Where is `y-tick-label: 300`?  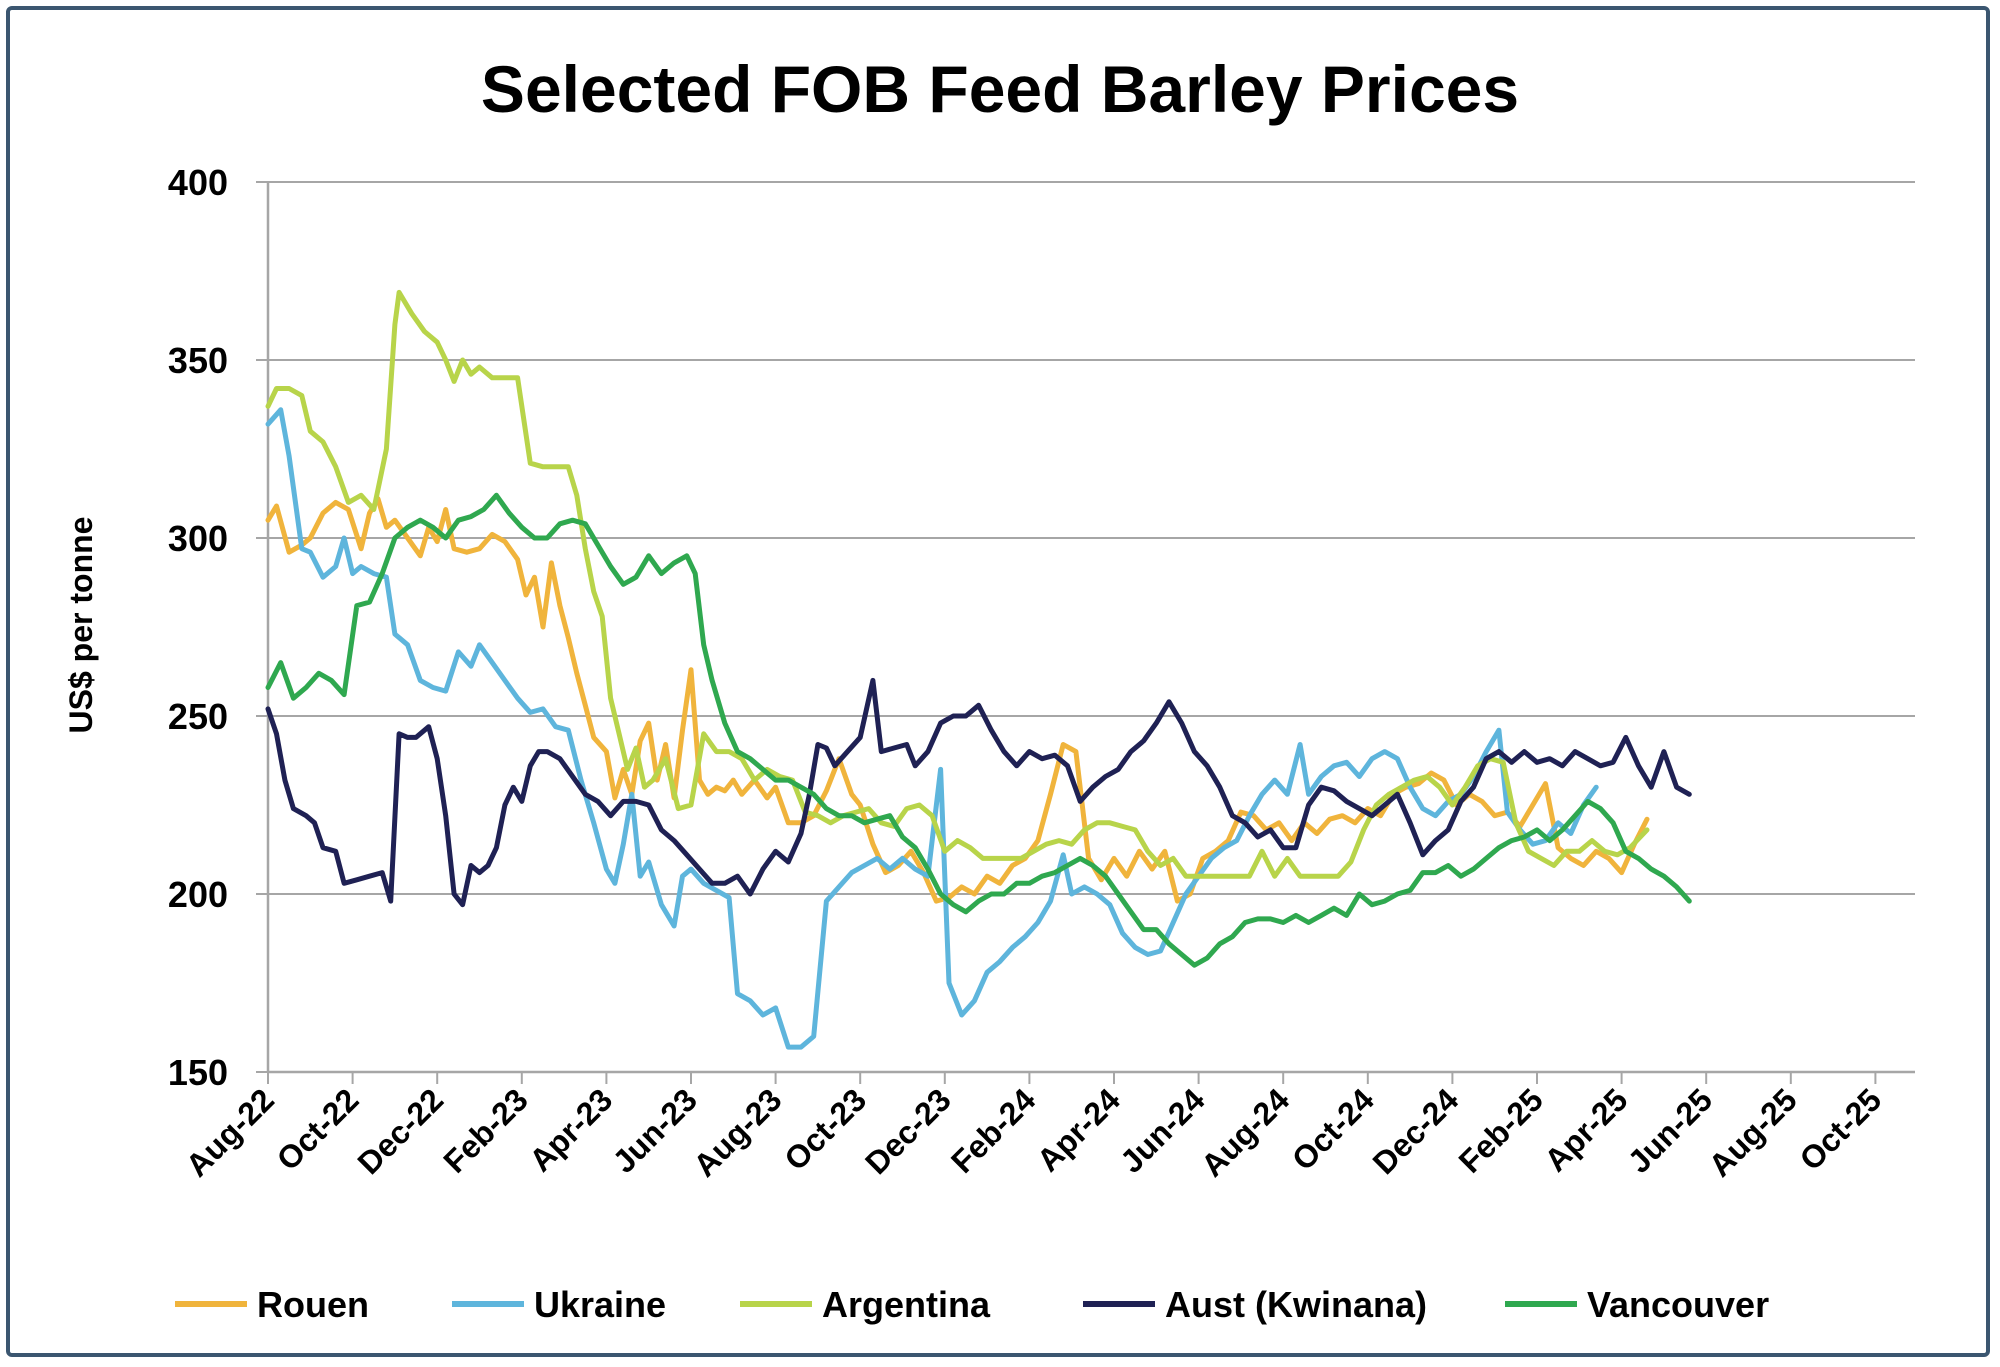 y-tick-label: 300 is located at coordinates (198, 538).